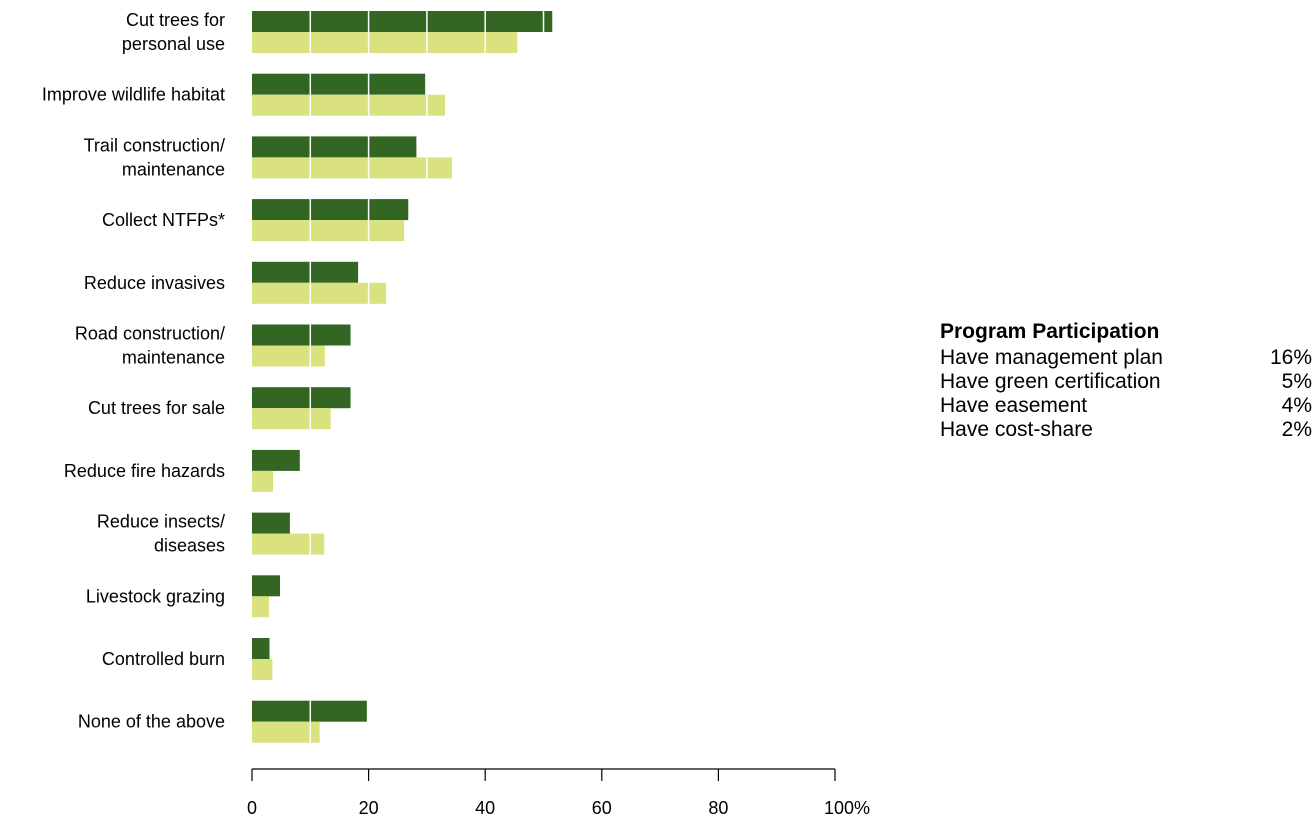 This screenshot has width=1315, height=819. Describe the element at coordinates (133, 95) in the screenshot. I see `category-label: Improve wildlife habitat` at that location.